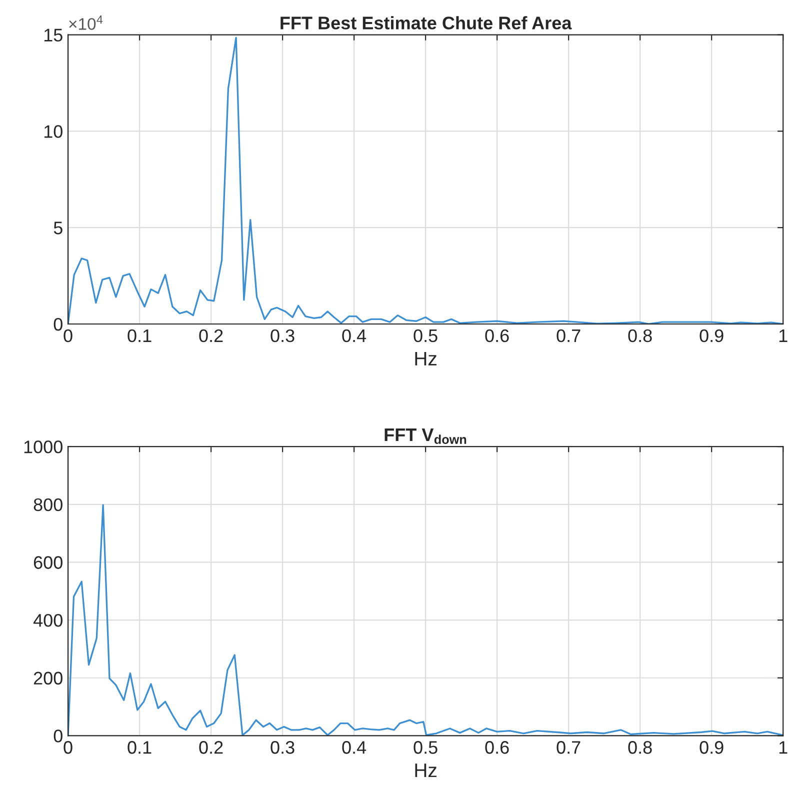  Describe the element at coordinates (48, 562) in the screenshot. I see `y-tick-label: 600` at that location.